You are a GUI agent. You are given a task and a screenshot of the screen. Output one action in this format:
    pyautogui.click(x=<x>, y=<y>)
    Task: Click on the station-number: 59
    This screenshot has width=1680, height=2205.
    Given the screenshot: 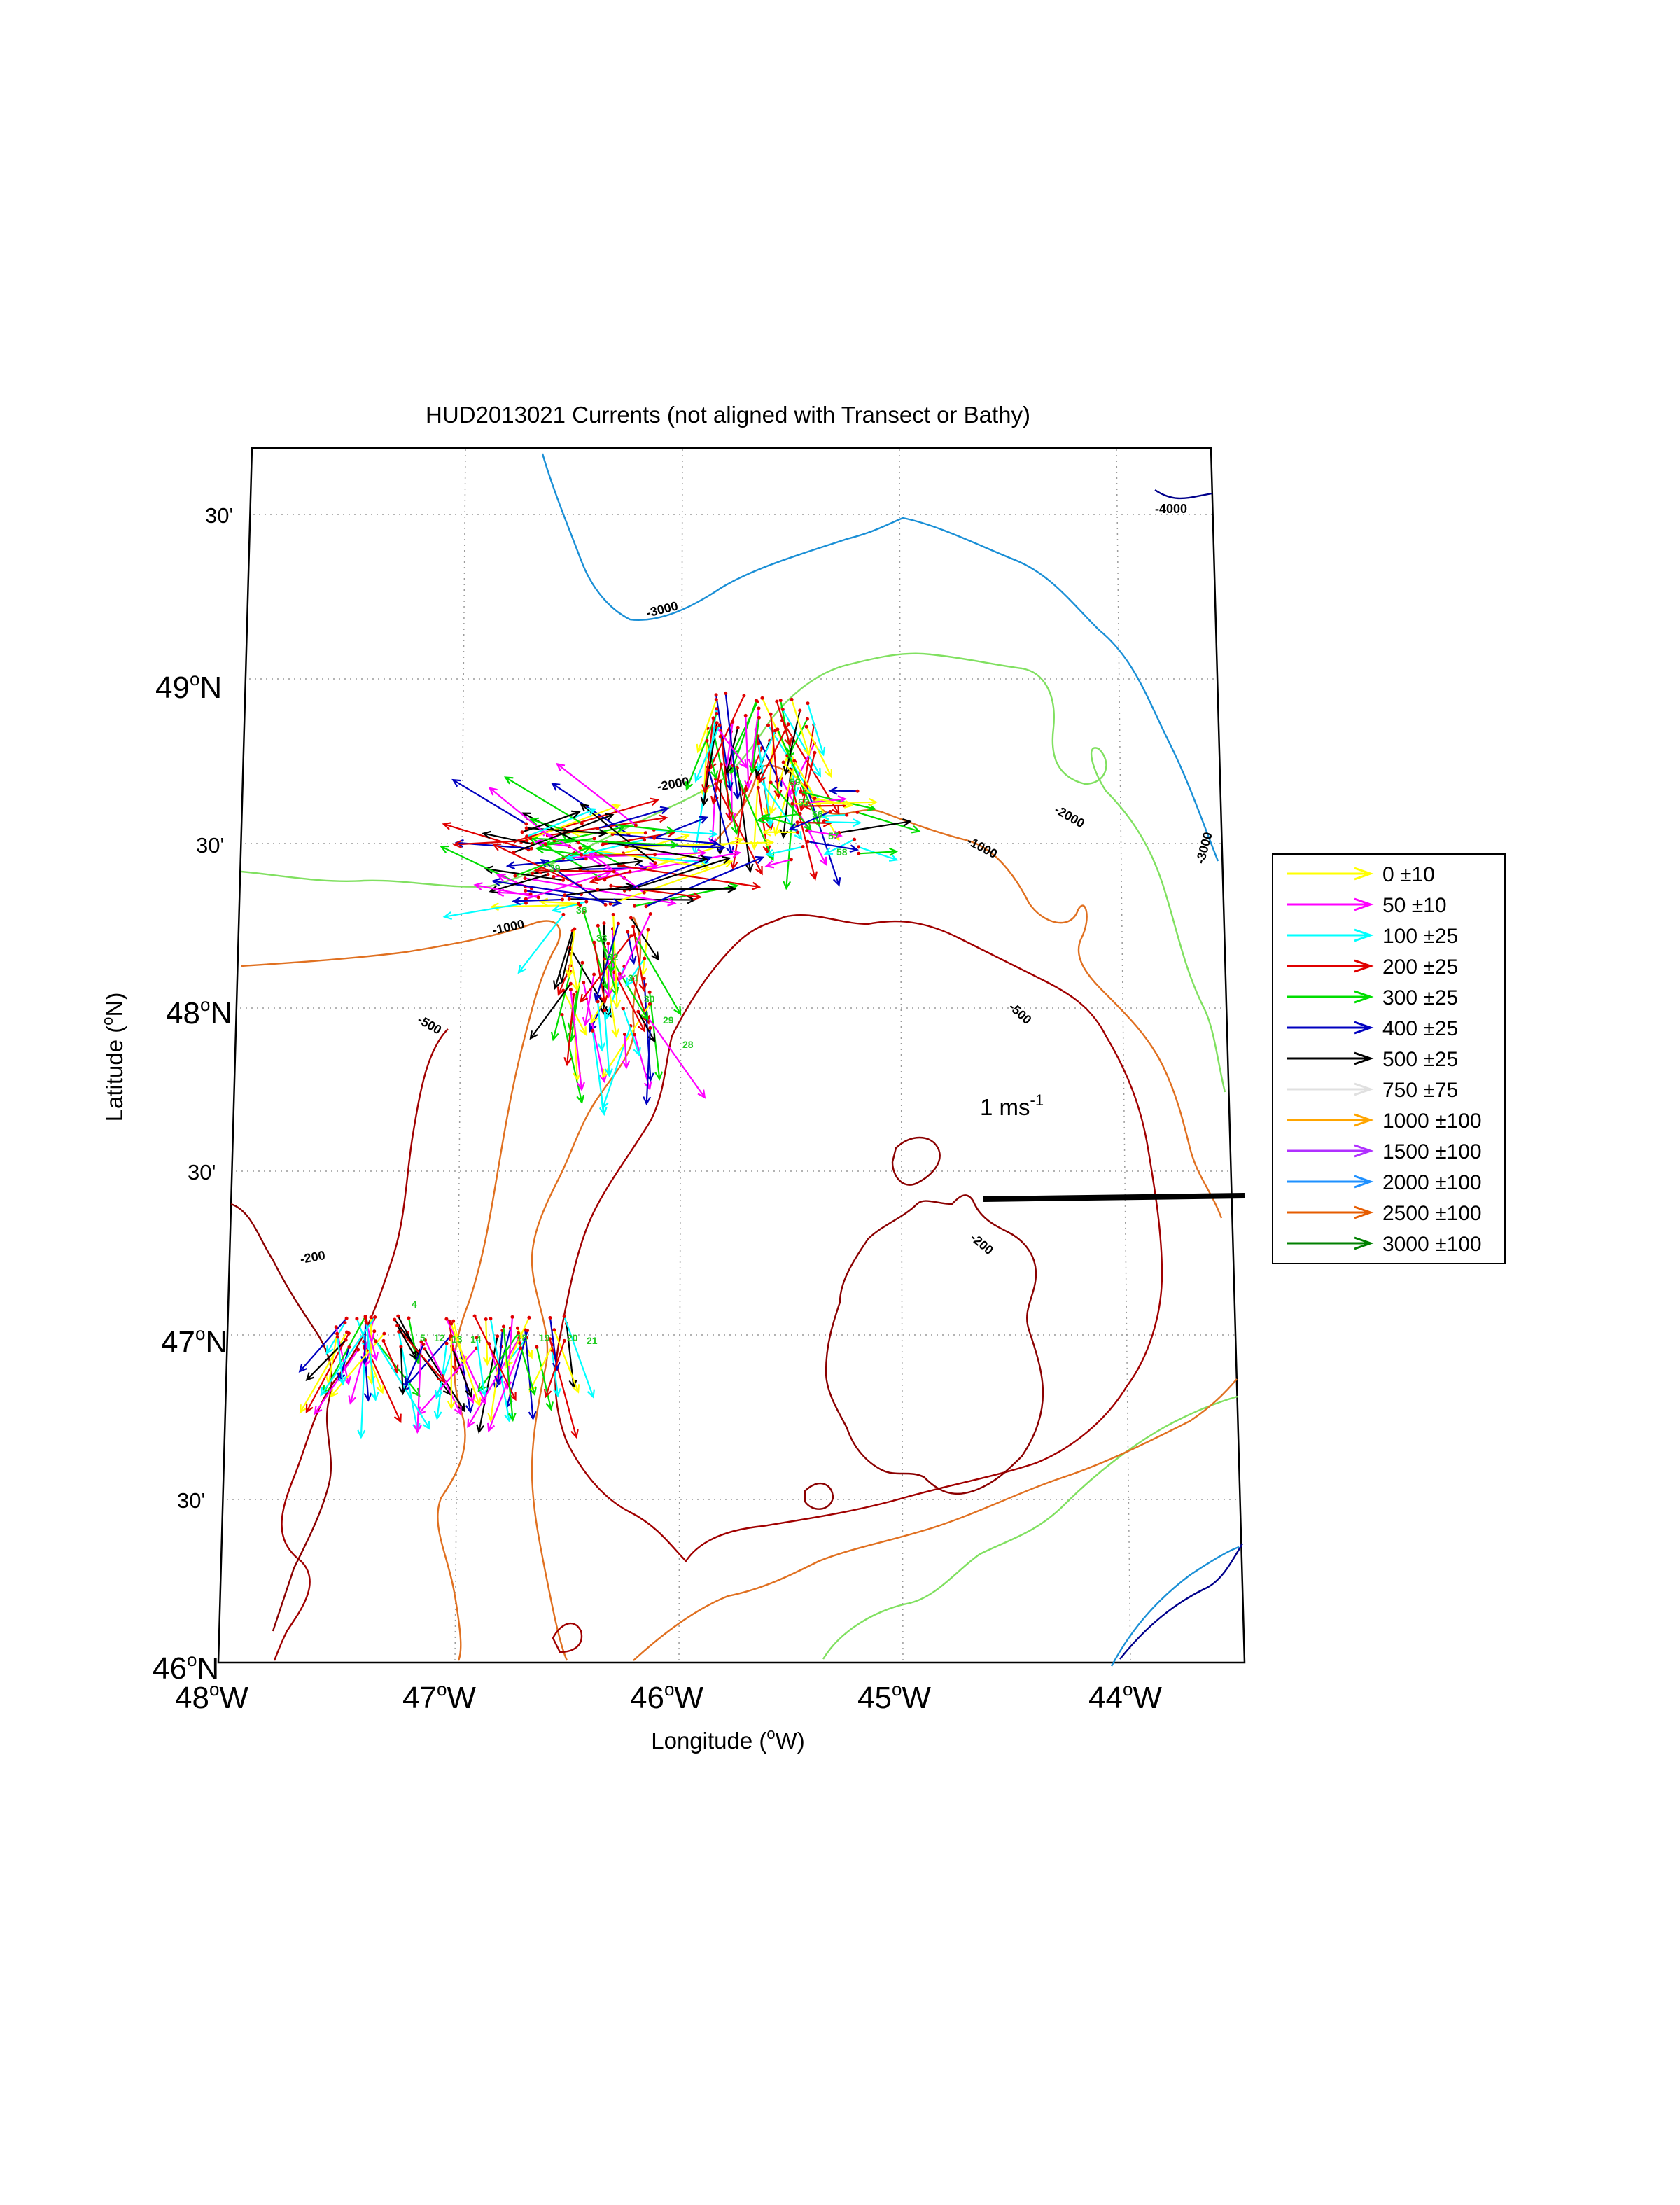 What is the action you would take?
    pyautogui.click(x=795, y=782)
    